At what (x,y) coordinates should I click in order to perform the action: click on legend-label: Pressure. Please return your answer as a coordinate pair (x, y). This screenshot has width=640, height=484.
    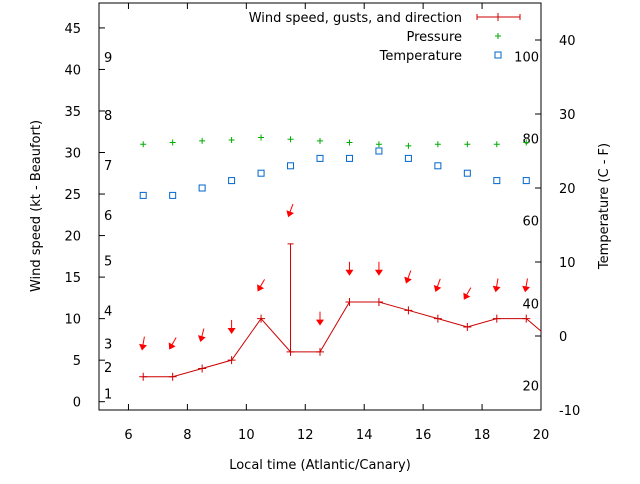
    Looking at the image, I should click on (434, 37).